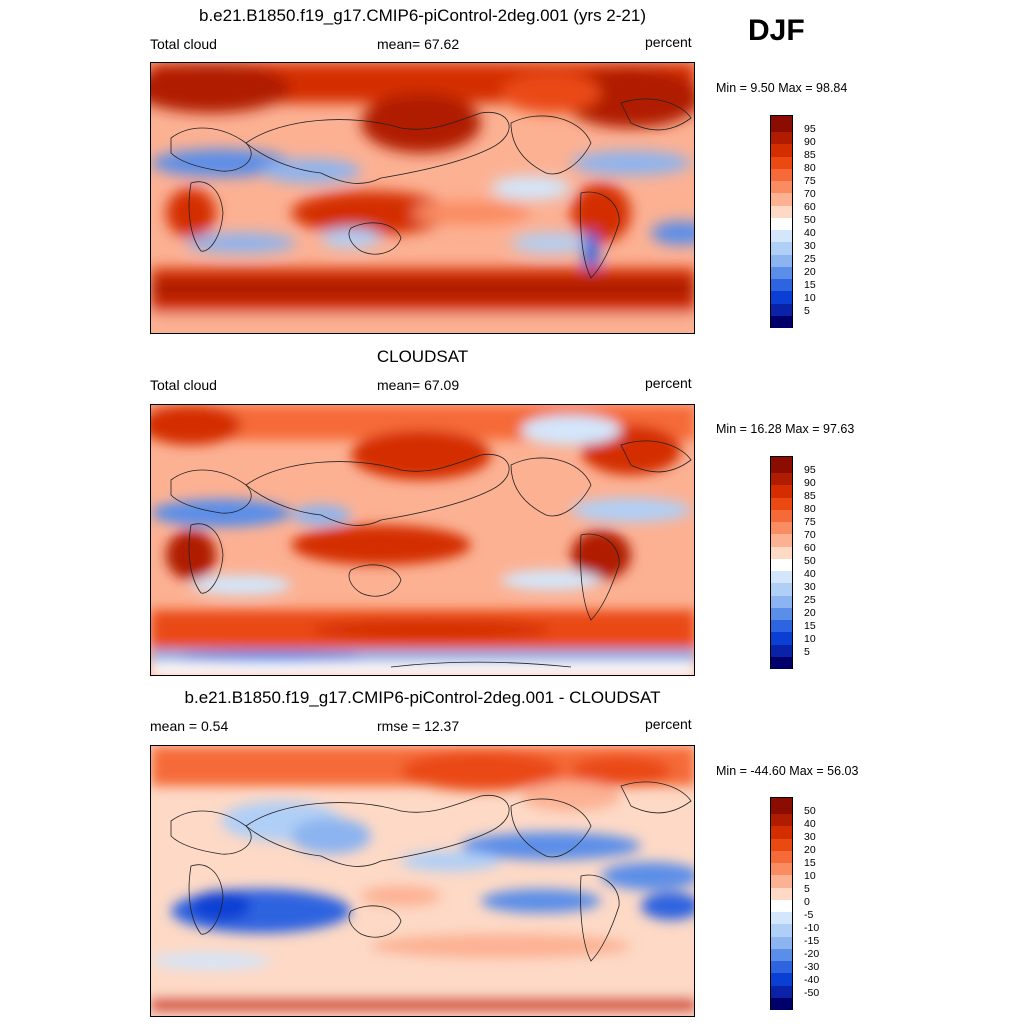 This screenshot has height=1024, width=1024. I want to click on cbar-2-tick: 15, so click(810, 626).